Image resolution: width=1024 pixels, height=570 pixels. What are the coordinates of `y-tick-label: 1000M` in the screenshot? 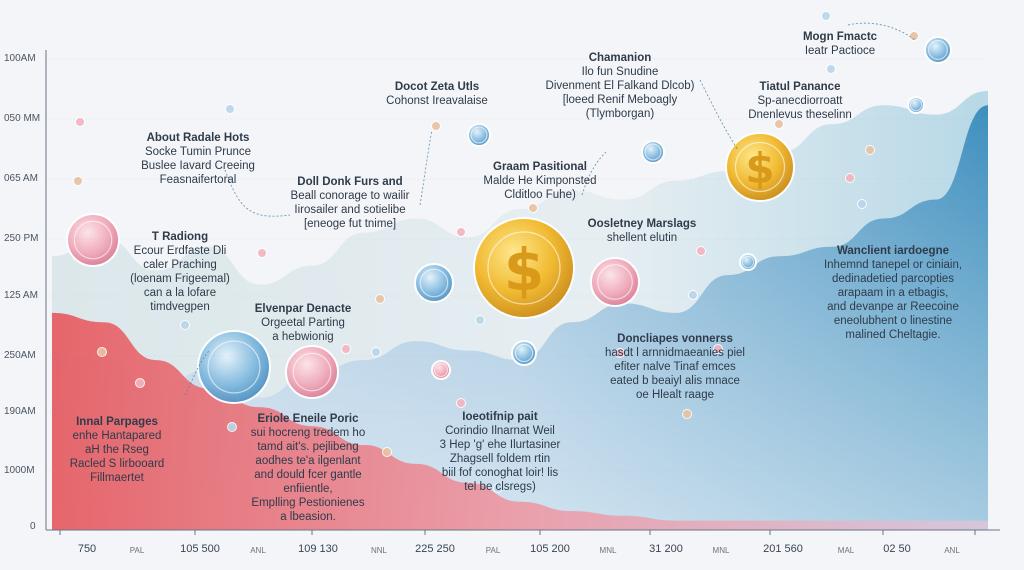 It's located at (19, 470).